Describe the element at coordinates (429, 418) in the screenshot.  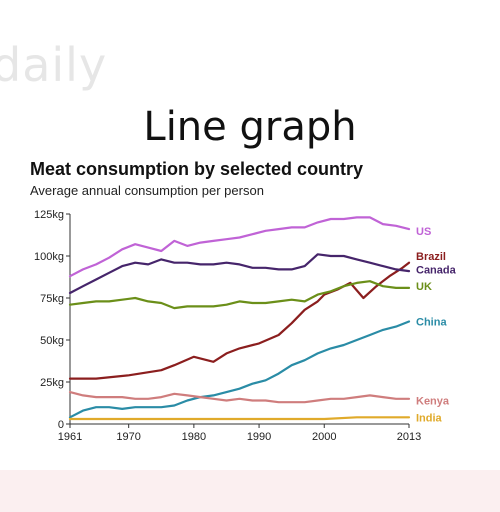
I see `series-label-india: India` at that location.